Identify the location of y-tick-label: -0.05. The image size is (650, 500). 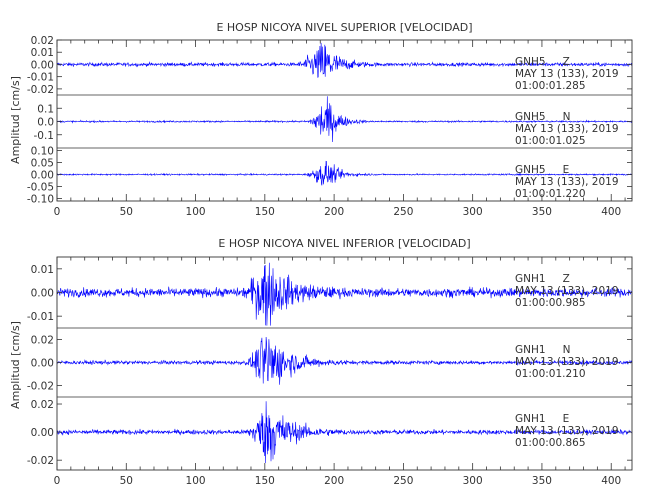
(40, 188).